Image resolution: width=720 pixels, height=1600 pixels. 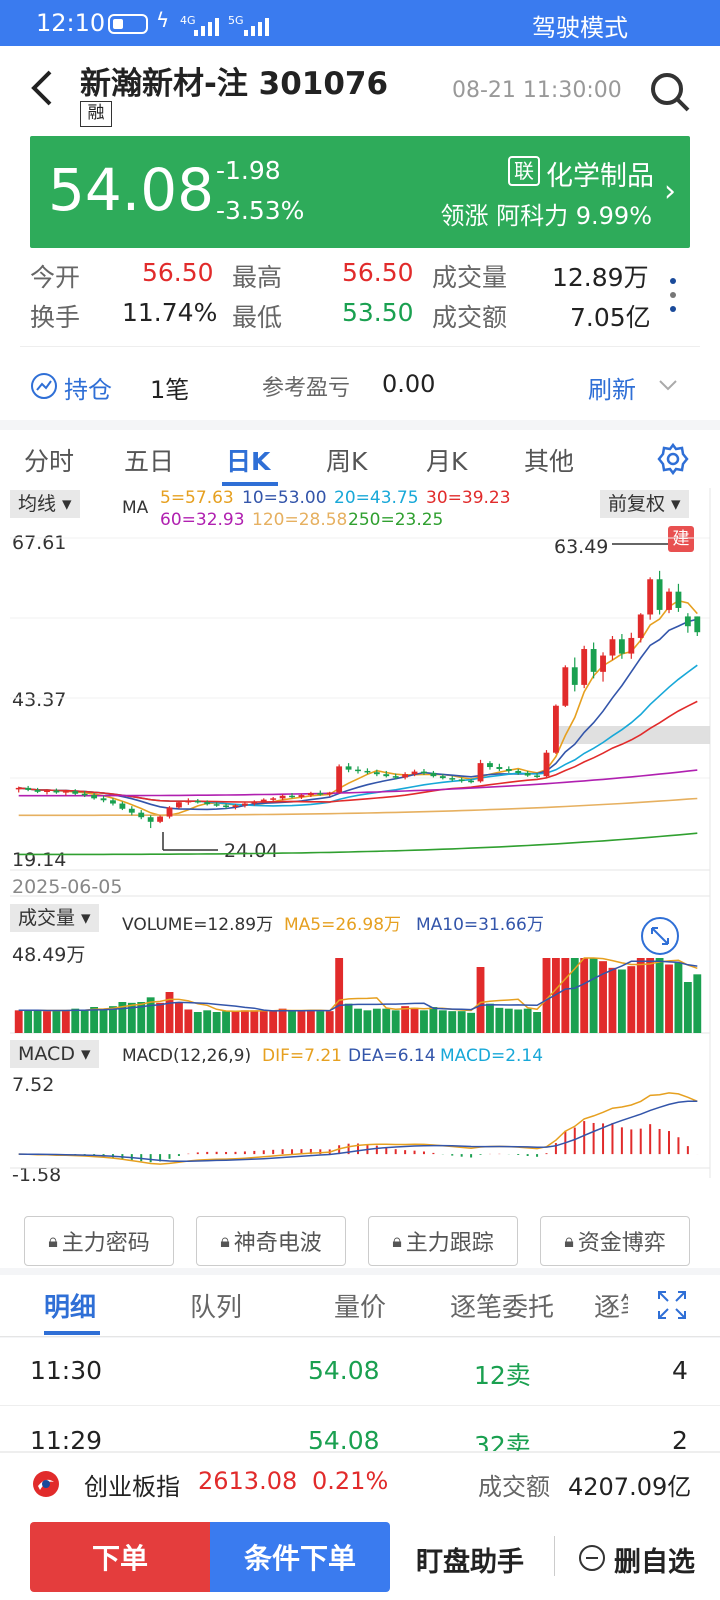 I want to click on lock-icon: 🔒︎, so click(x=569, y=1241).